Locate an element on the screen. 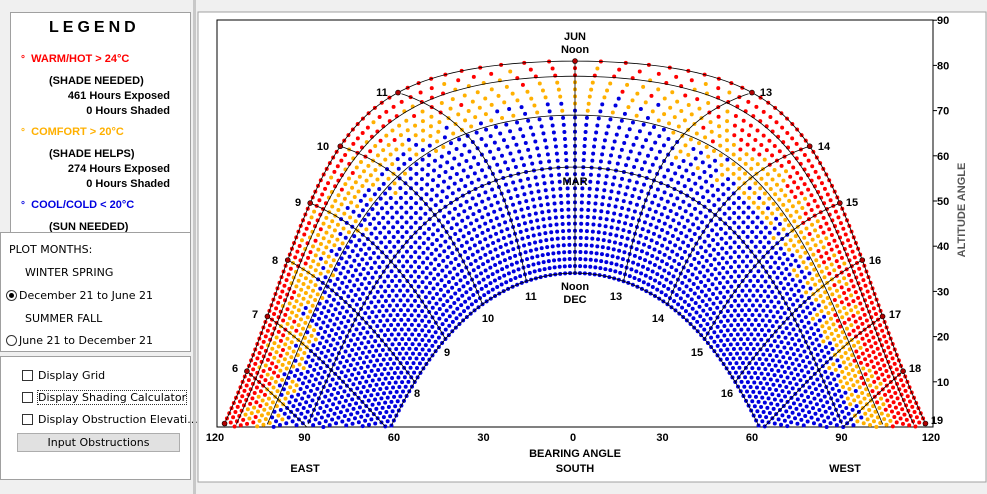 The height and width of the screenshot is (494, 987). radio-label: December 21 to June 21 is located at coordinates (86, 295).